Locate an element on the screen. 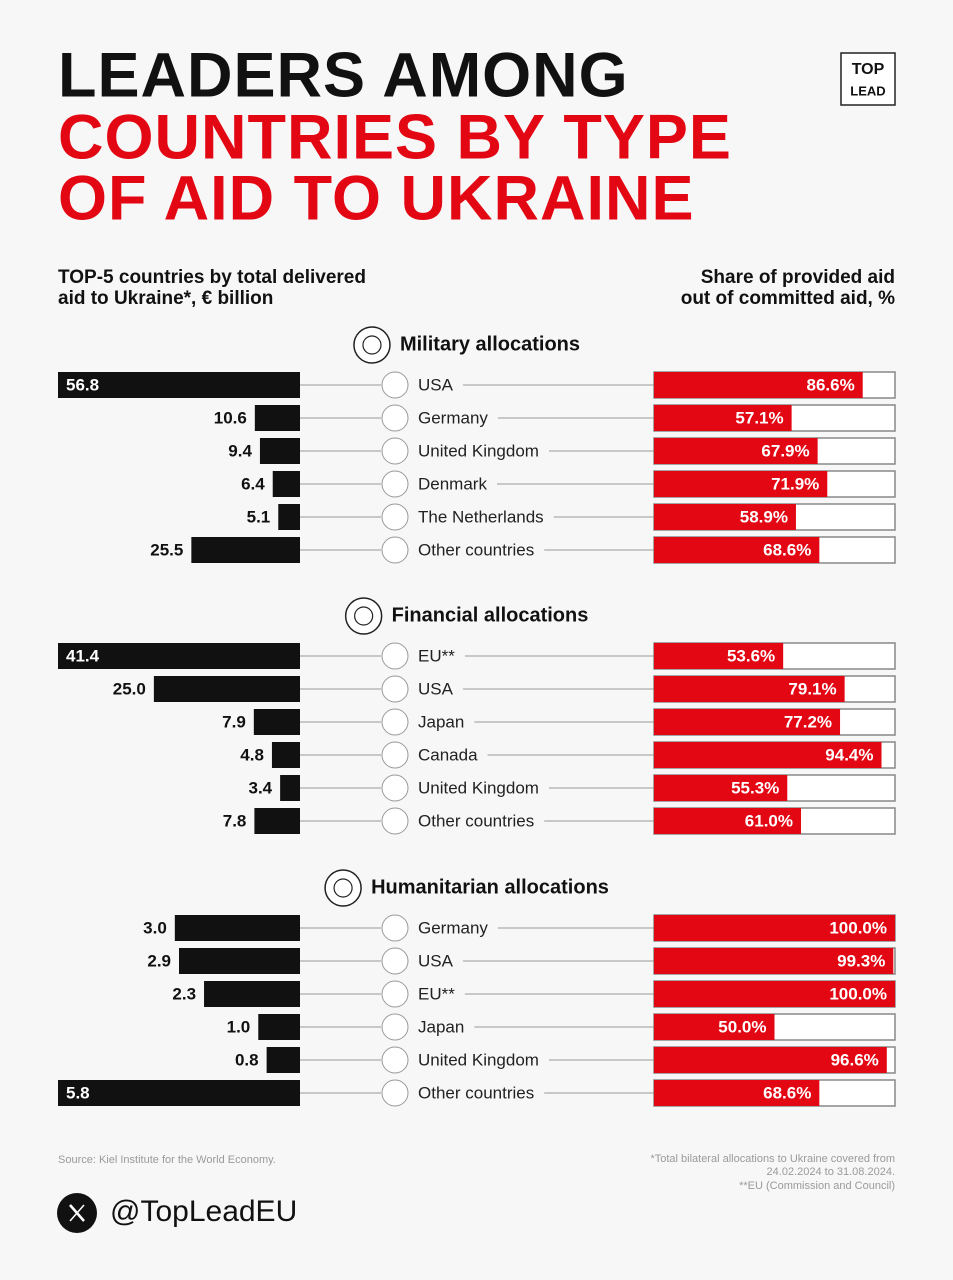  share-label: 96.6% is located at coordinates (855, 1059).